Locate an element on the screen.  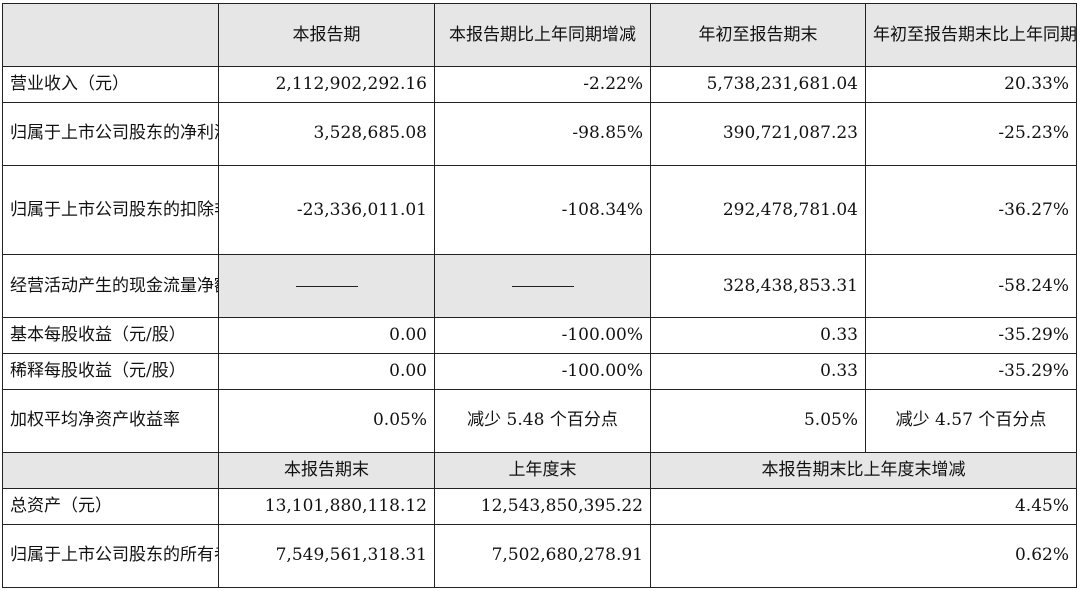
value-year-to-date: 328,438,853.31 is located at coordinates (758, 286).